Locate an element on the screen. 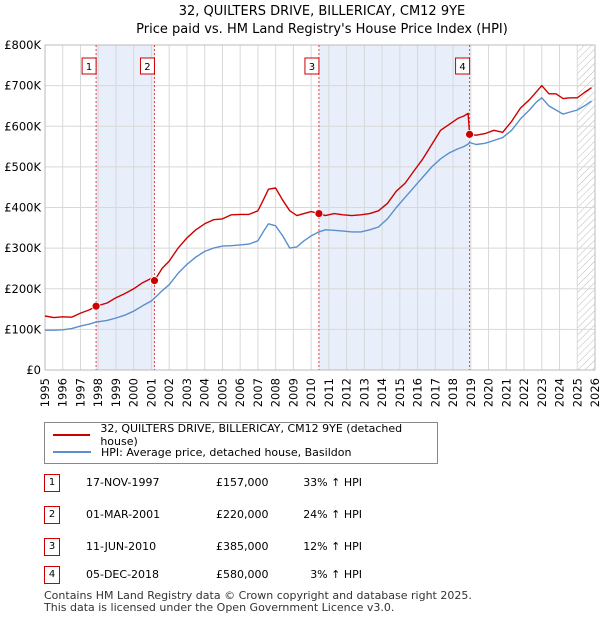 The height and width of the screenshot is (620, 600). y-tick-label: £100K is located at coordinates (22, 329).